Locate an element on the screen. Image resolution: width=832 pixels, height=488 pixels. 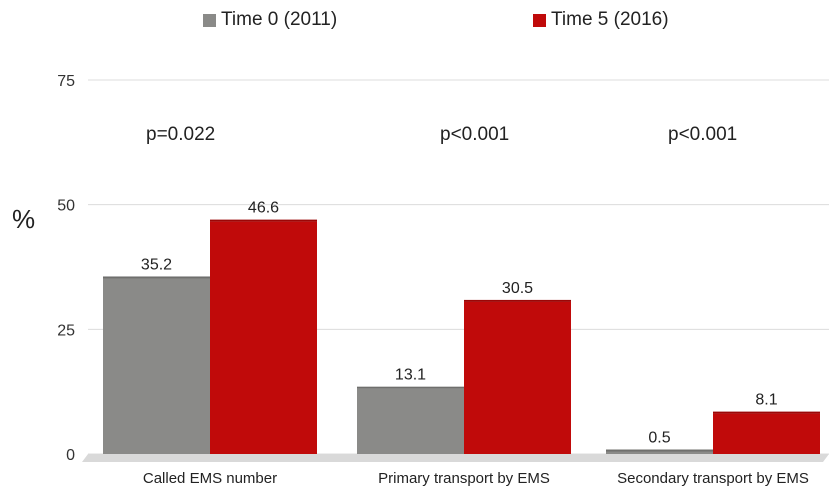
y-tick-label-25: 25 is located at coordinates (66, 330).